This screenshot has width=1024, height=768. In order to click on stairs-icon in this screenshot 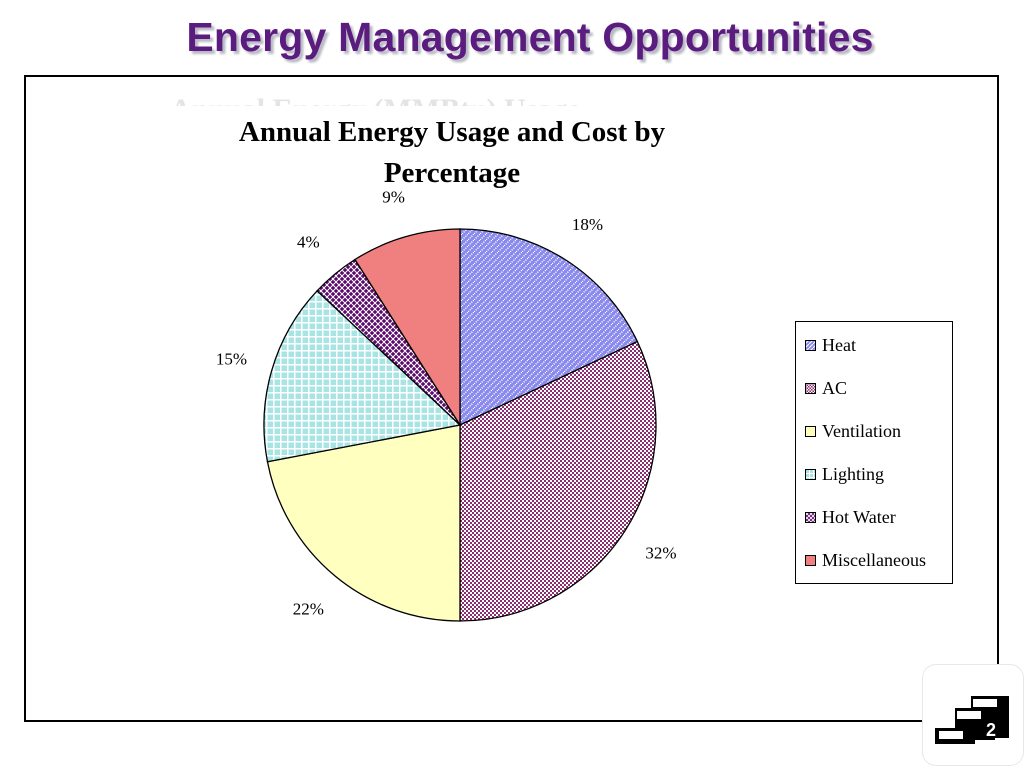, I will do `click(972, 720)`.